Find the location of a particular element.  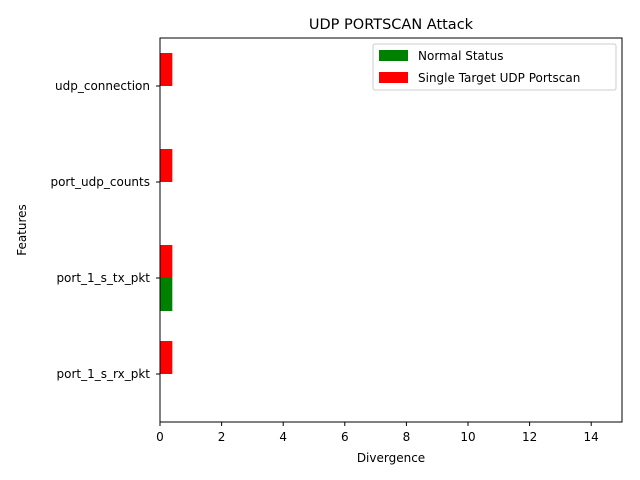

x-axis: 0 2 4 6 8 10 12 14 is located at coordinates (377, 433).